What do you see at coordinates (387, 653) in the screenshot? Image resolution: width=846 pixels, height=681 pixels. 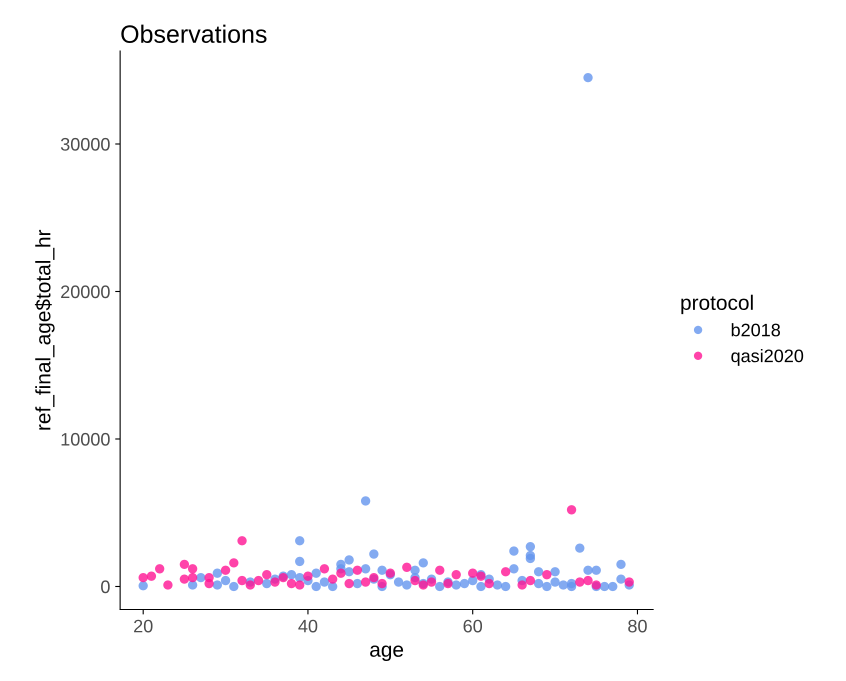 I see `x-axis-title: age` at bounding box center [387, 653].